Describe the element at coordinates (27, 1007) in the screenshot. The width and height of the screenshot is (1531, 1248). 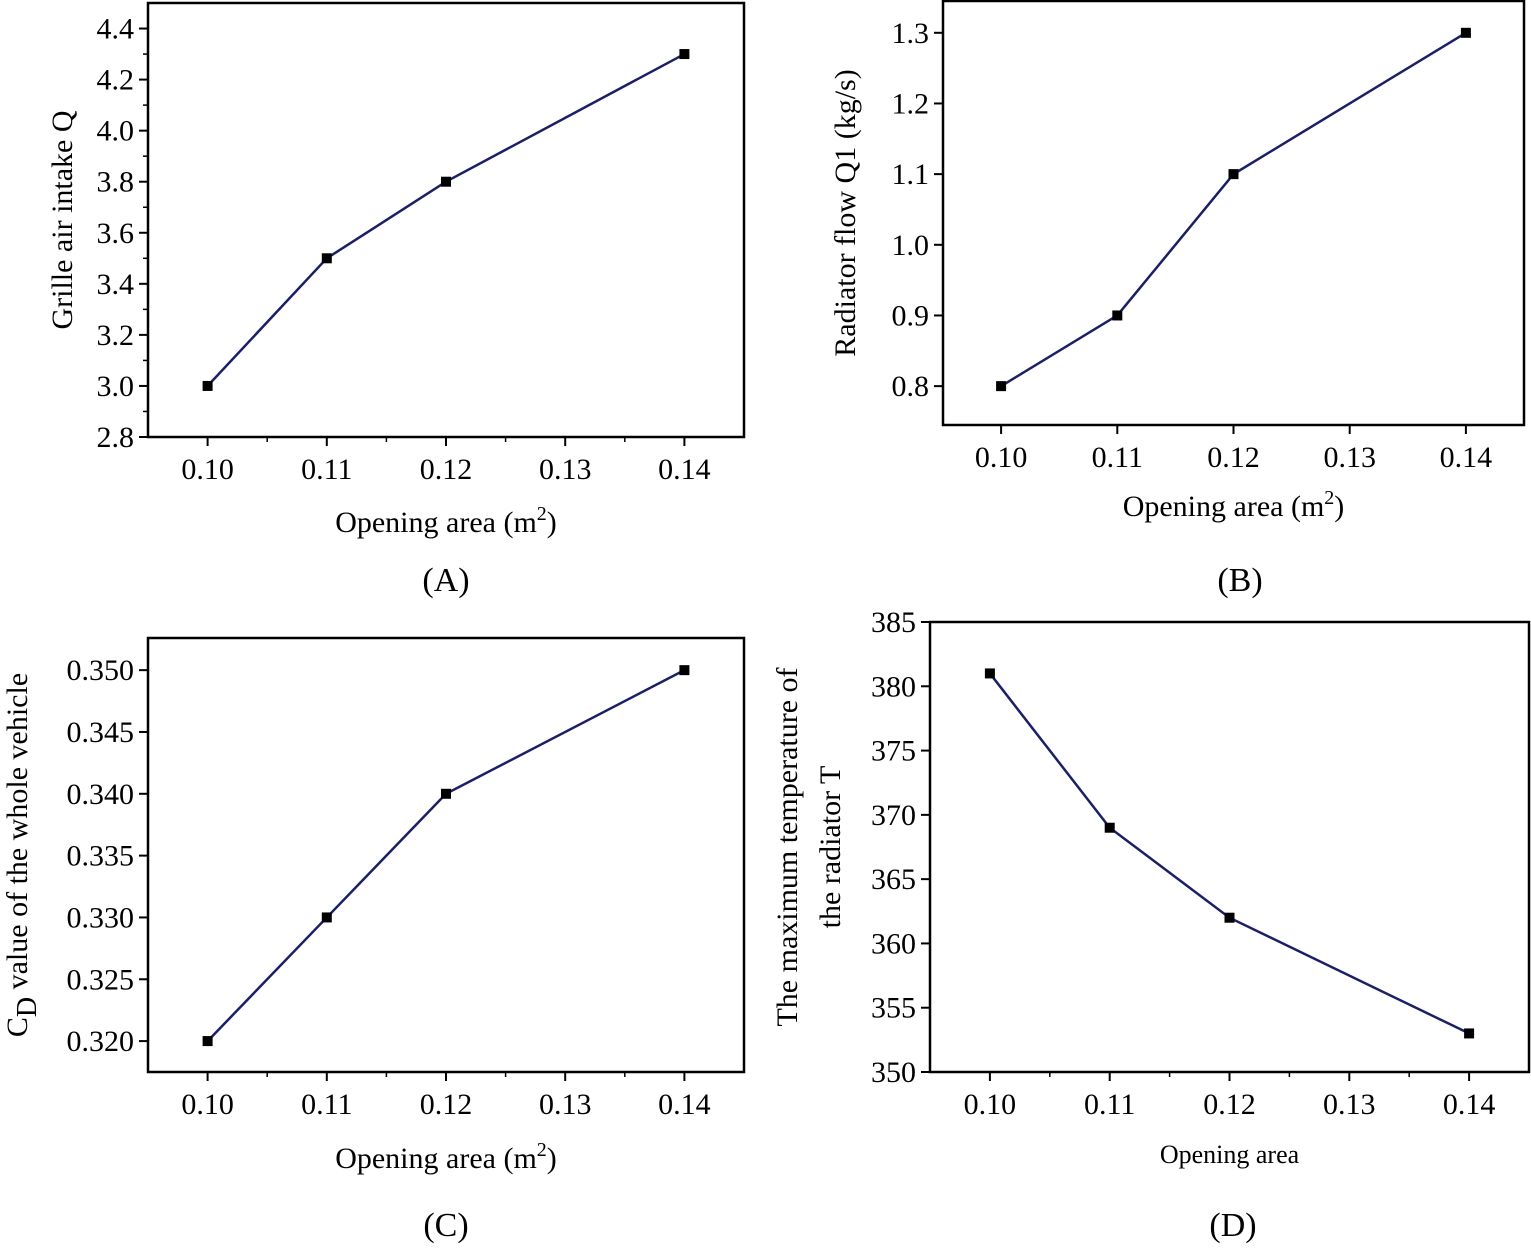
I see `y-axis-title-subscript: D` at that location.